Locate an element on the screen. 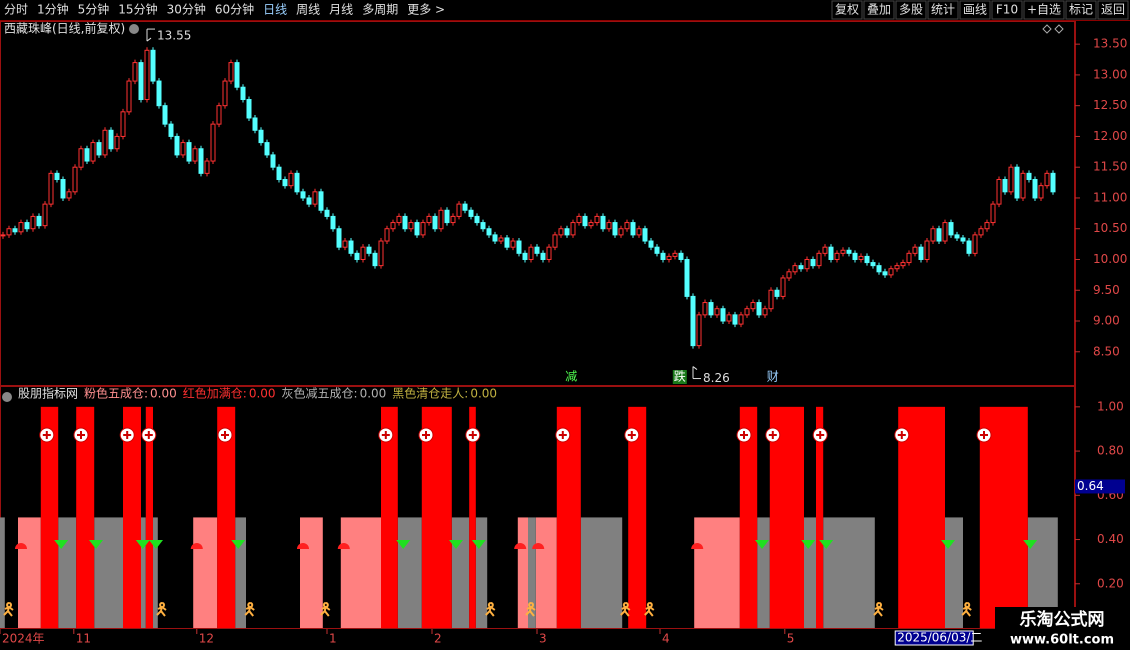 This screenshot has height=650, width=1130. toolbar-button-label: 复权 is located at coordinates (847, 10).